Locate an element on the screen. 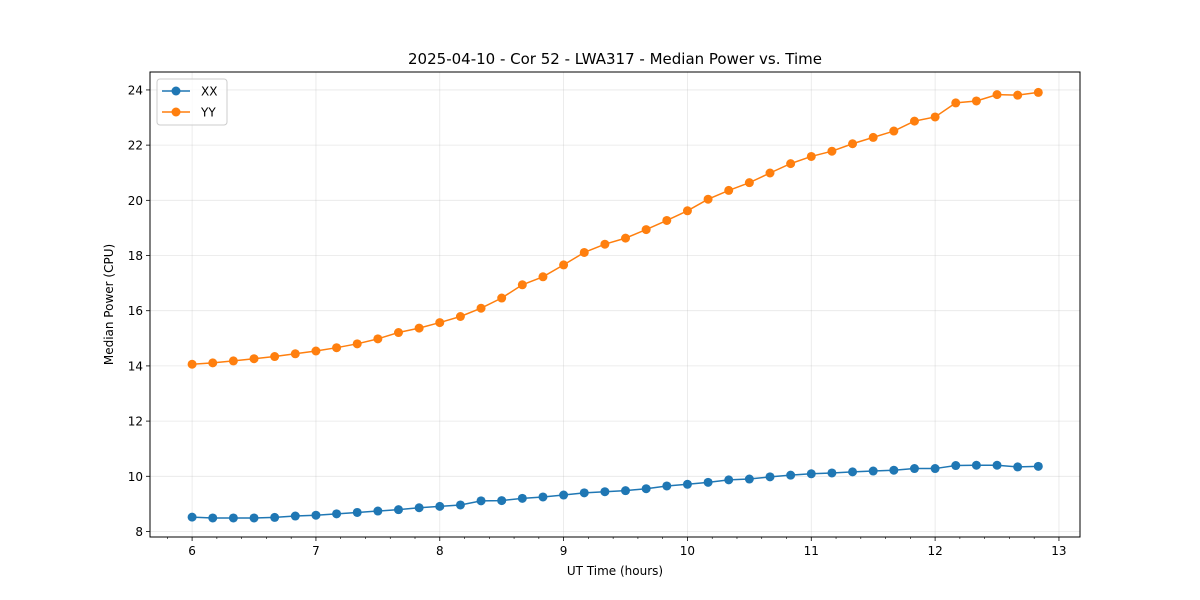 The width and height of the screenshot is (1200, 600). y-tick-label: 22 is located at coordinates (135, 146).